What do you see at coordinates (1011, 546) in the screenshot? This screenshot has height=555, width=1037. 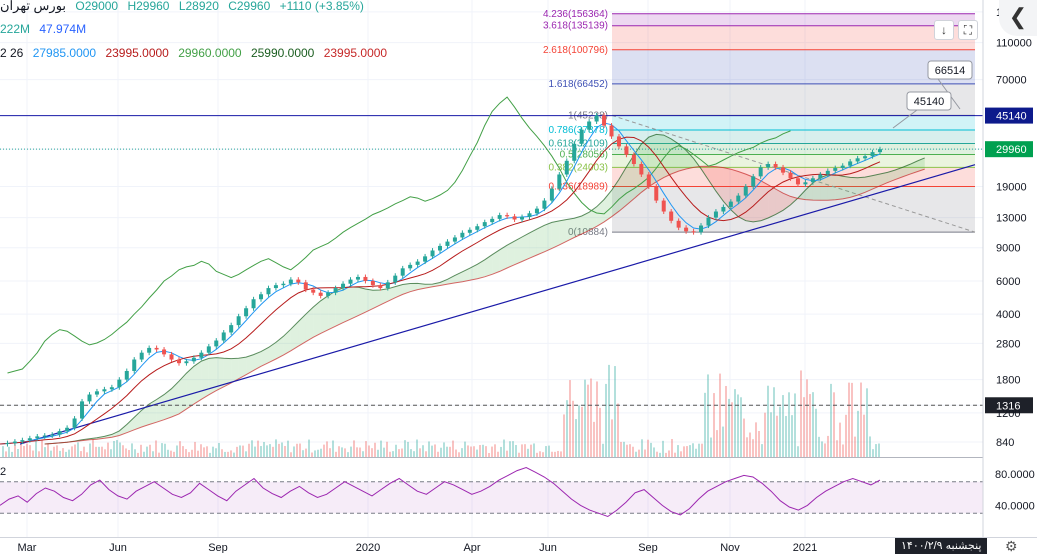 I see `settings-gear-icon: ⚙` at bounding box center [1011, 546].